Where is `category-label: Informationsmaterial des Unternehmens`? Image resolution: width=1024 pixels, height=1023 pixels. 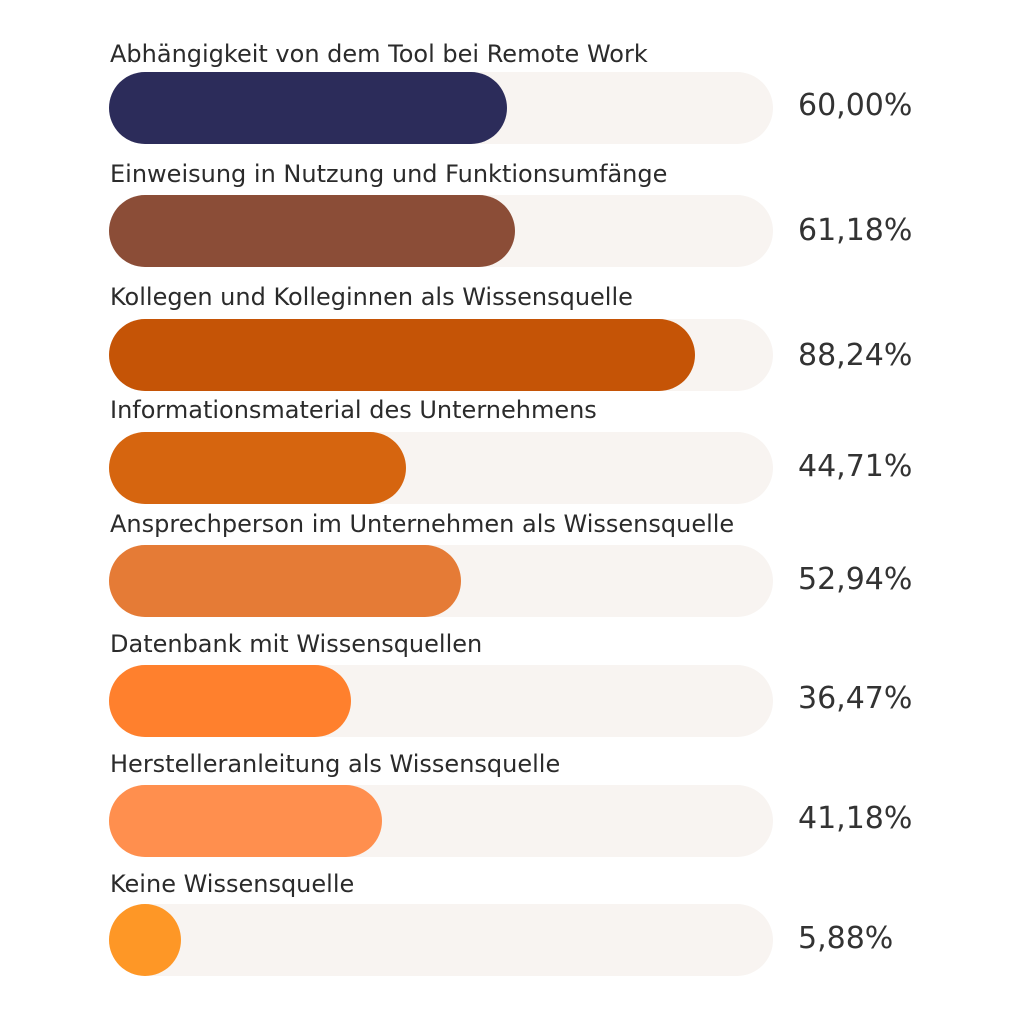
category-label: Informationsmaterial des Unternehmens is located at coordinates (353, 410).